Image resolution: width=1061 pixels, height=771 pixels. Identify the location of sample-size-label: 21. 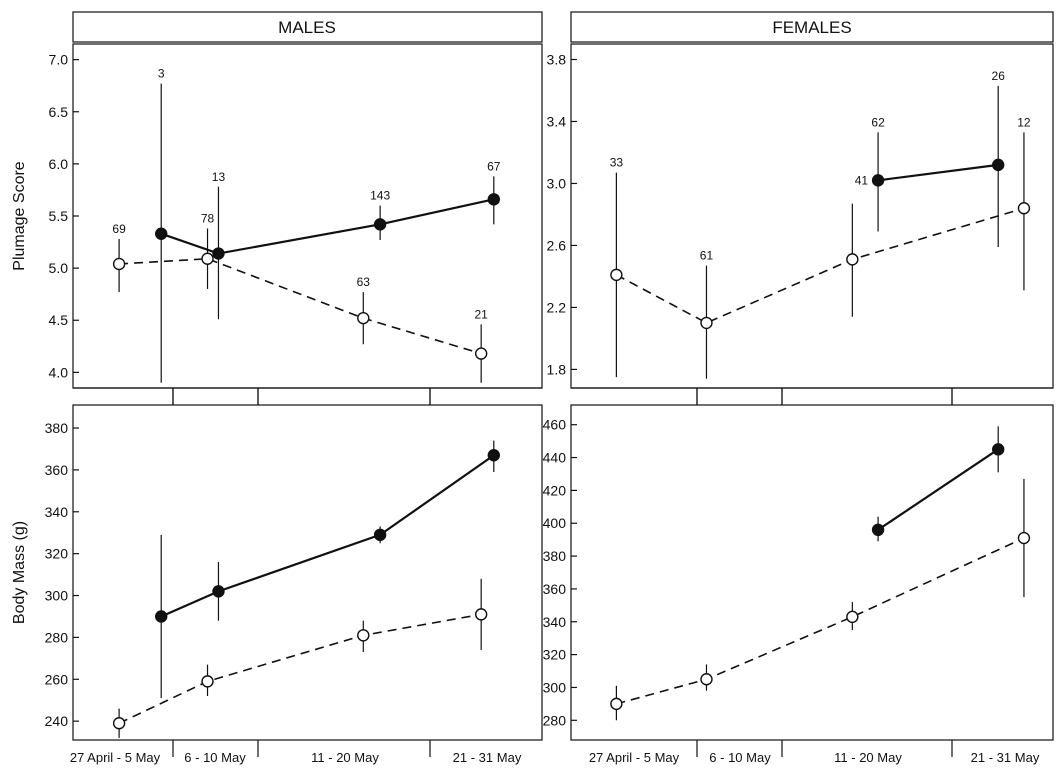
(481, 314).